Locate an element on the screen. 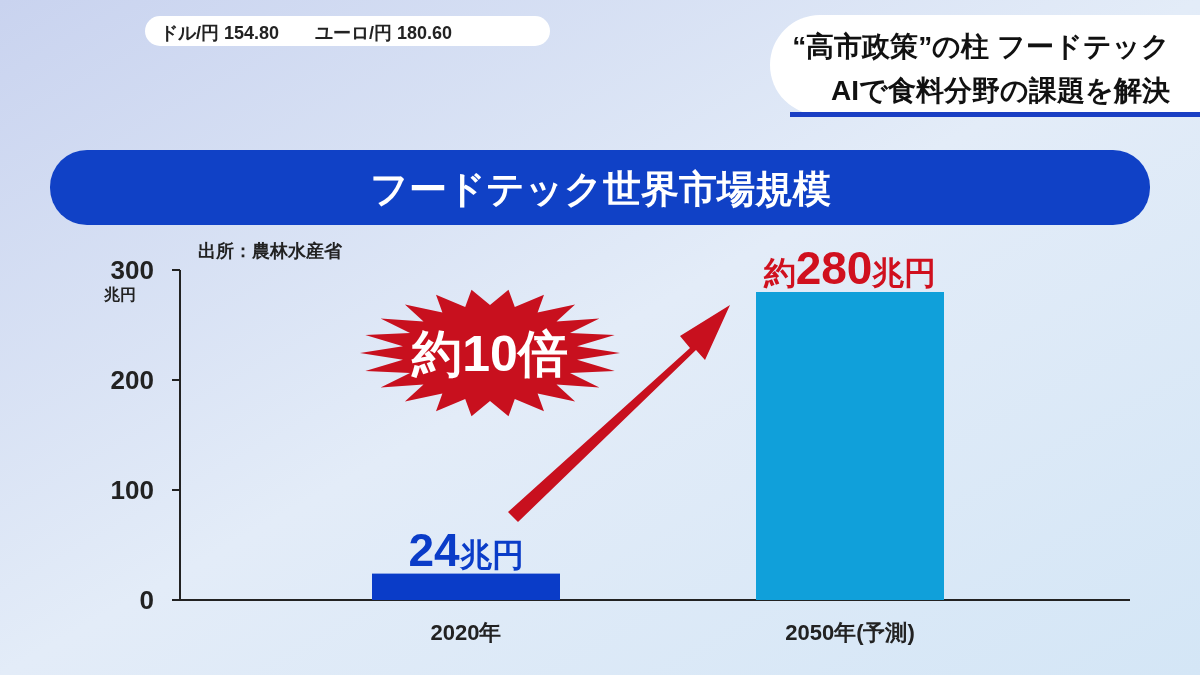 Image resolution: width=1200 pixels, height=675 pixels. text: 出所：農林水産省 is located at coordinates (270, 251).